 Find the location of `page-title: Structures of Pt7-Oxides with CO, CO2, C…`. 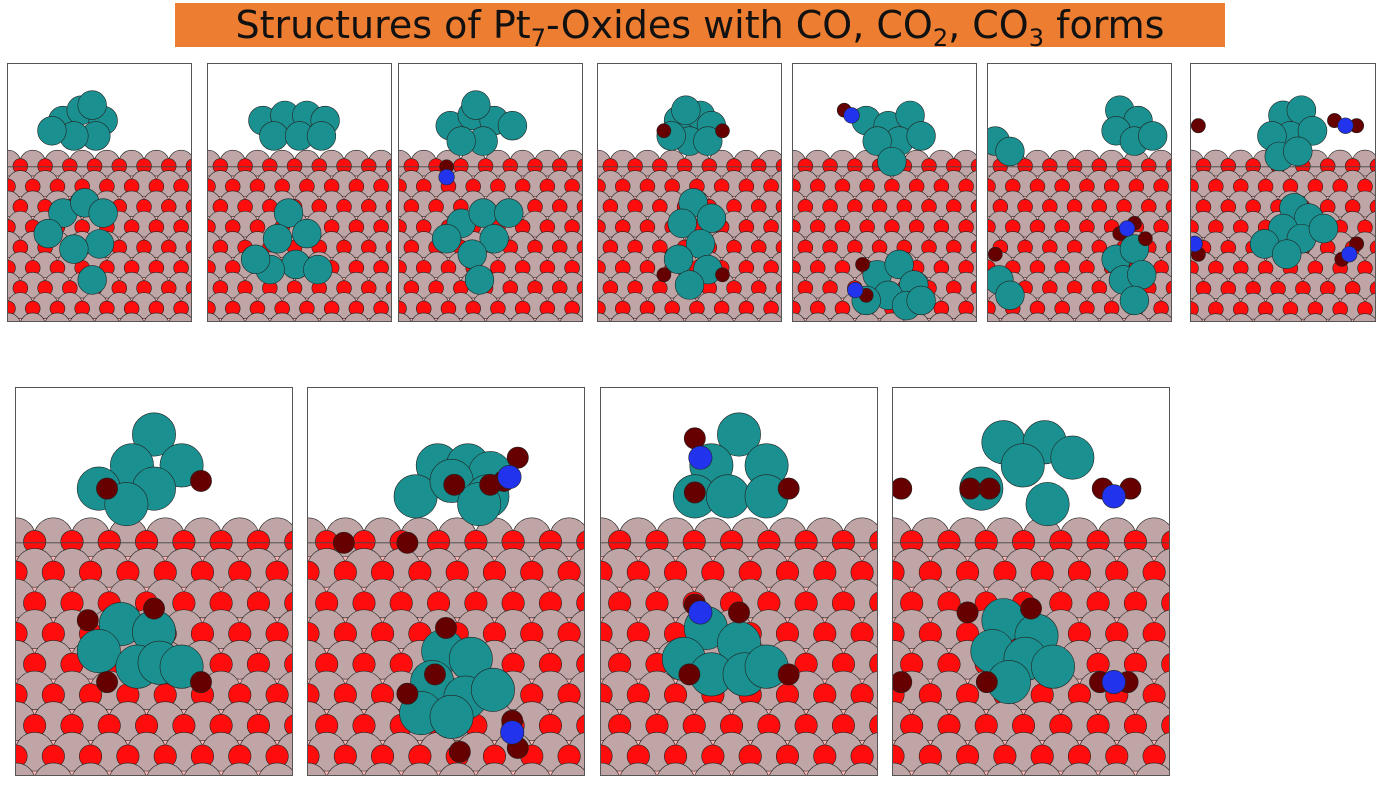

page-title: Structures of Pt7-Oxides with CO, CO2, C… is located at coordinates (700, 25).